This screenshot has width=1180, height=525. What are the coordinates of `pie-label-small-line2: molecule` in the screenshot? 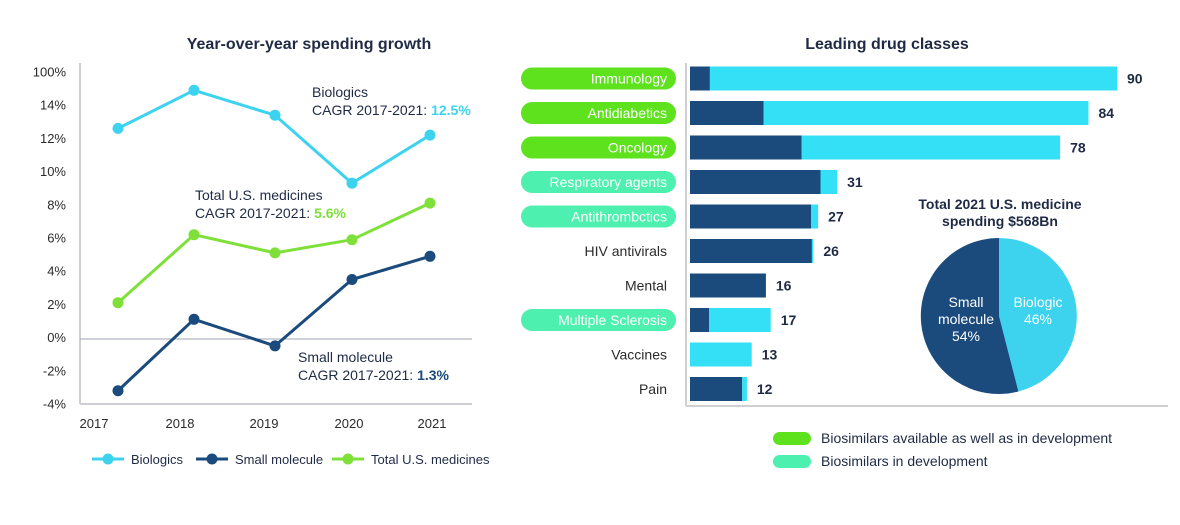 It's located at (966, 319).